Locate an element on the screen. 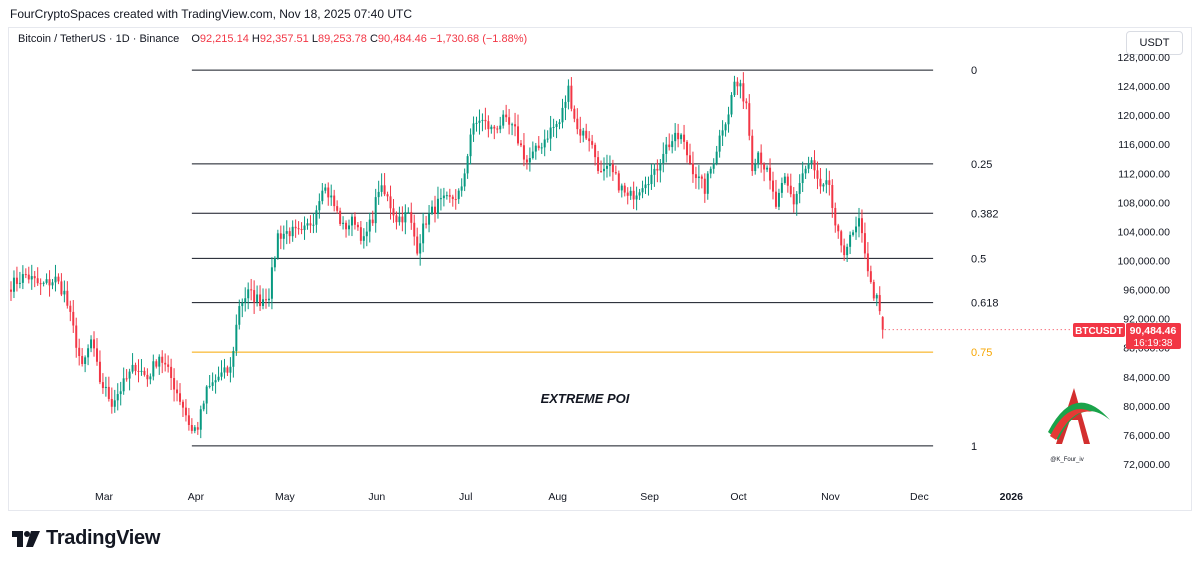 The image size is (1200, 567). y-tick-label: 116,000.00 is located at coordinates (1144, 145).